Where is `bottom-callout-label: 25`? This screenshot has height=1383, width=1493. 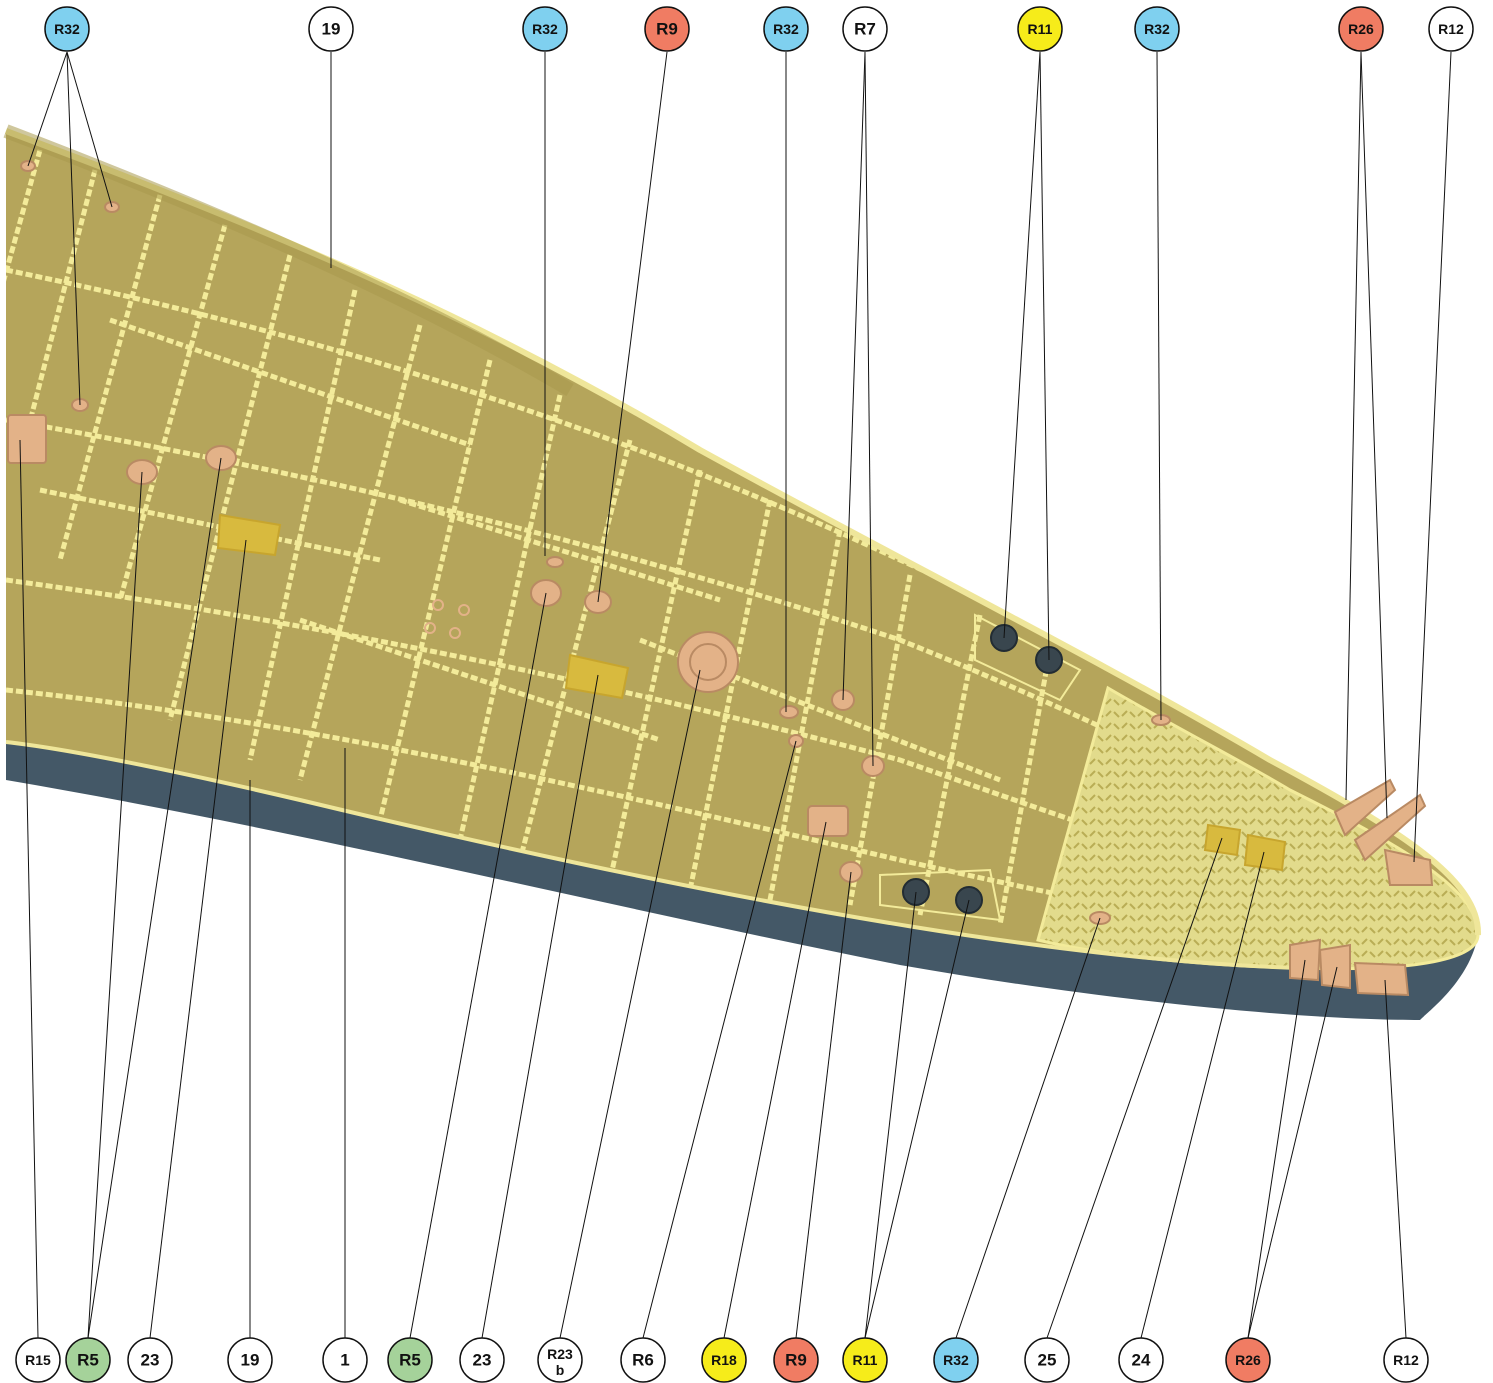
bottom-callout-label: 25 is located at coordinates (1047, 1360).